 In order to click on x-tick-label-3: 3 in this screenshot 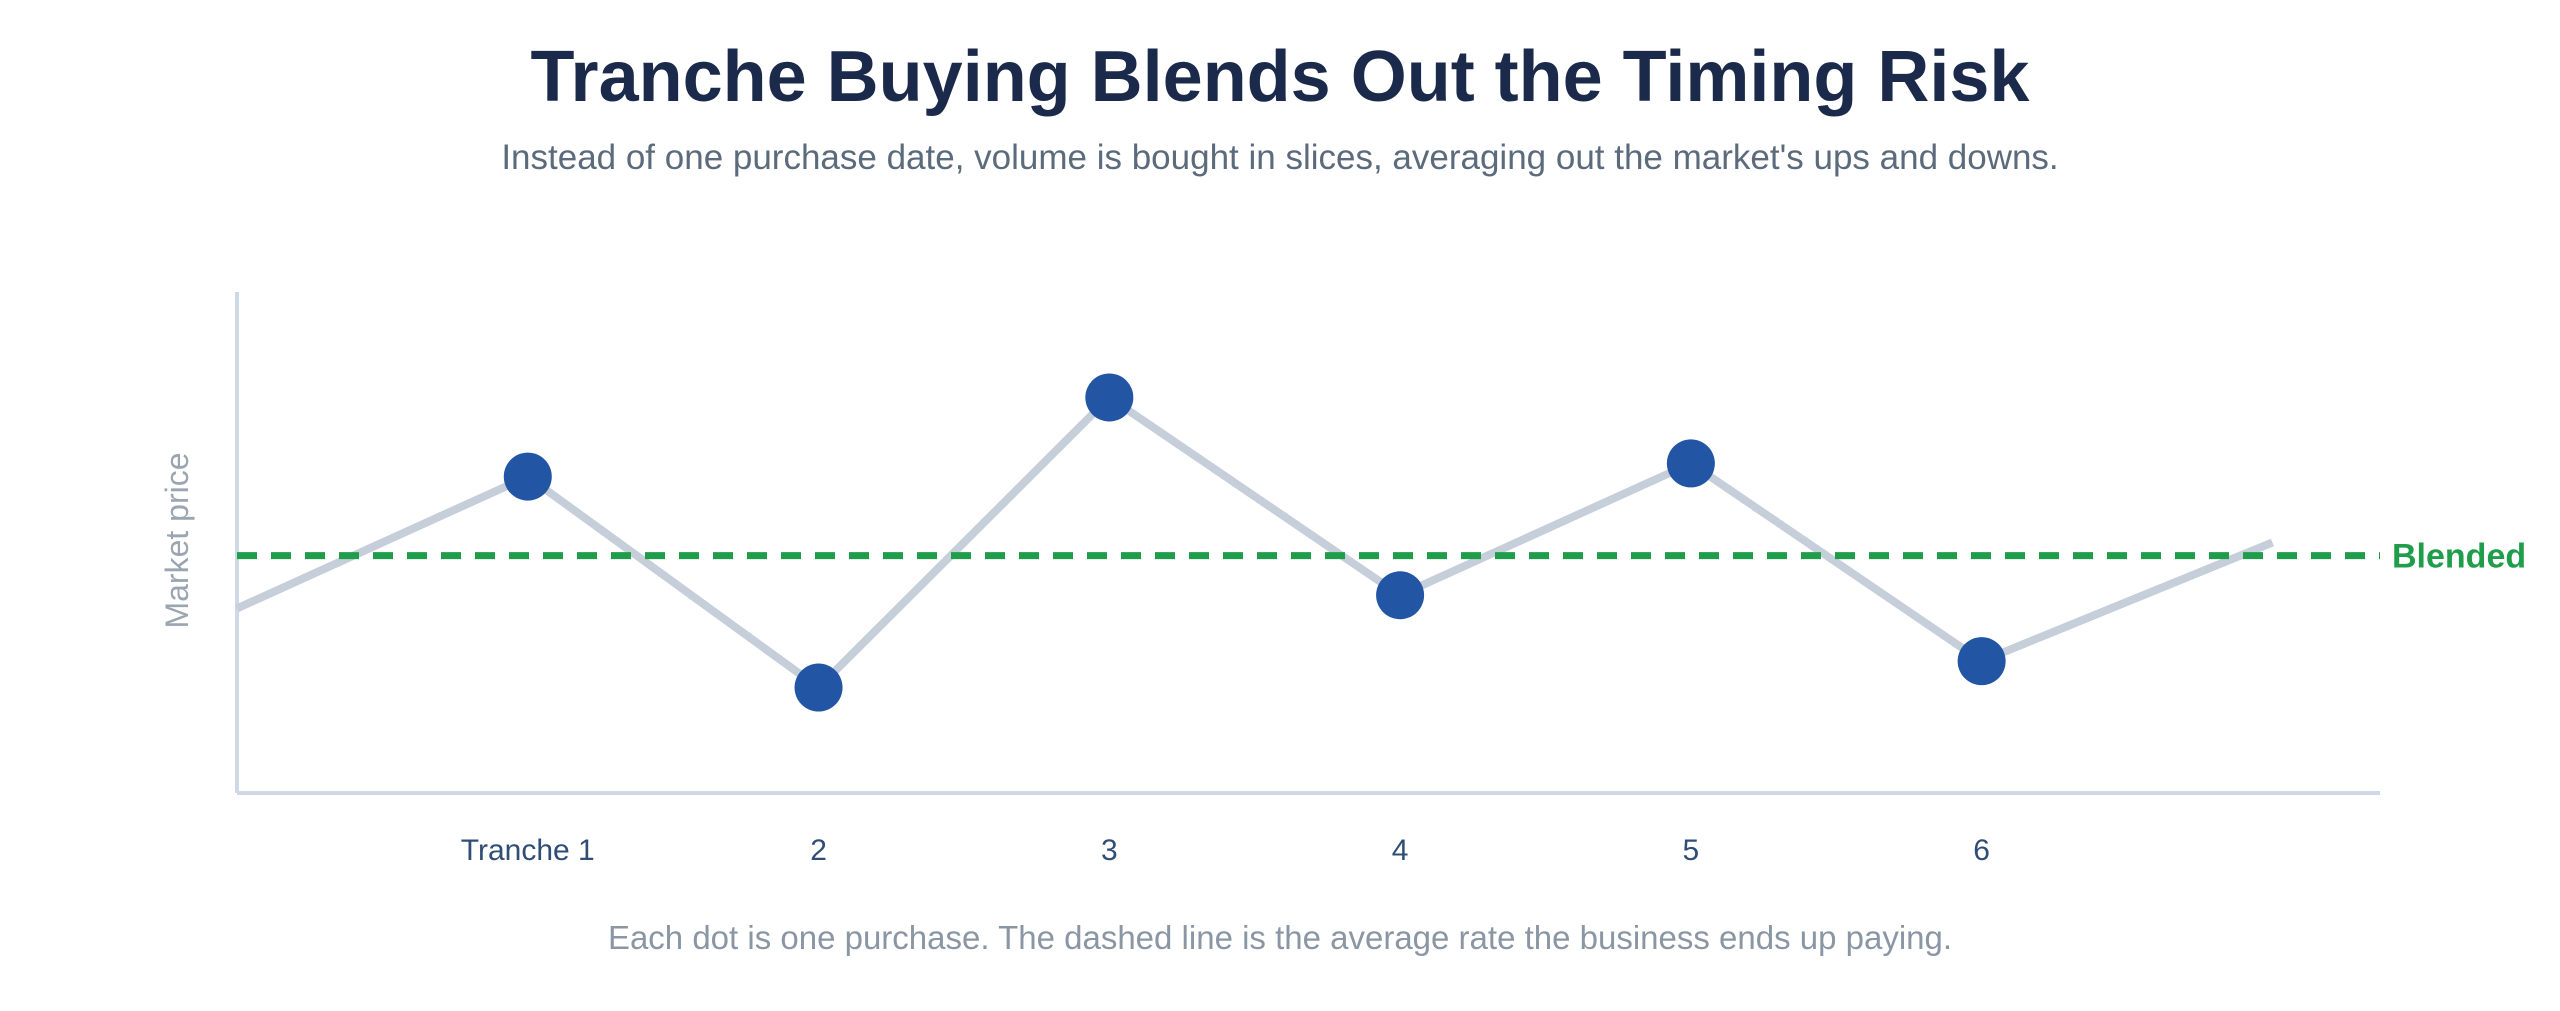, I will do `click(1109, 850)`.